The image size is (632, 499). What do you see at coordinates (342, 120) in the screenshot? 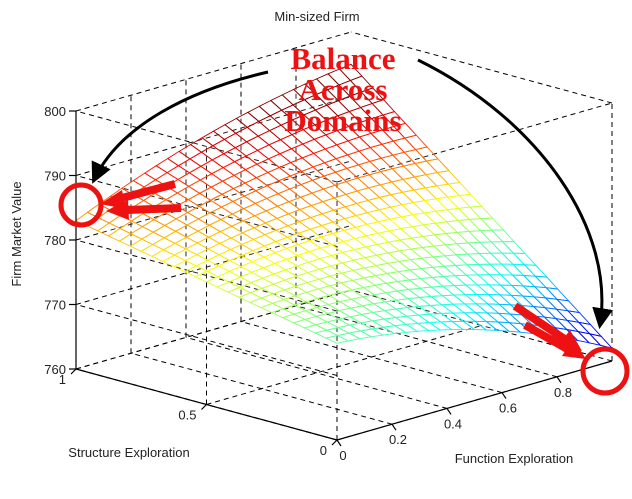
I see `annotation-line-3: Domains` at bounding box center [342, 120].